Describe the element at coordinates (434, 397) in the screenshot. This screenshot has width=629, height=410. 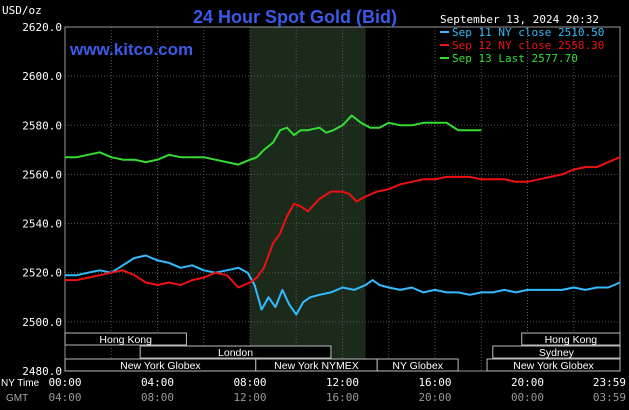
I see `x-tick-label-gmt: 20:00` at that location.